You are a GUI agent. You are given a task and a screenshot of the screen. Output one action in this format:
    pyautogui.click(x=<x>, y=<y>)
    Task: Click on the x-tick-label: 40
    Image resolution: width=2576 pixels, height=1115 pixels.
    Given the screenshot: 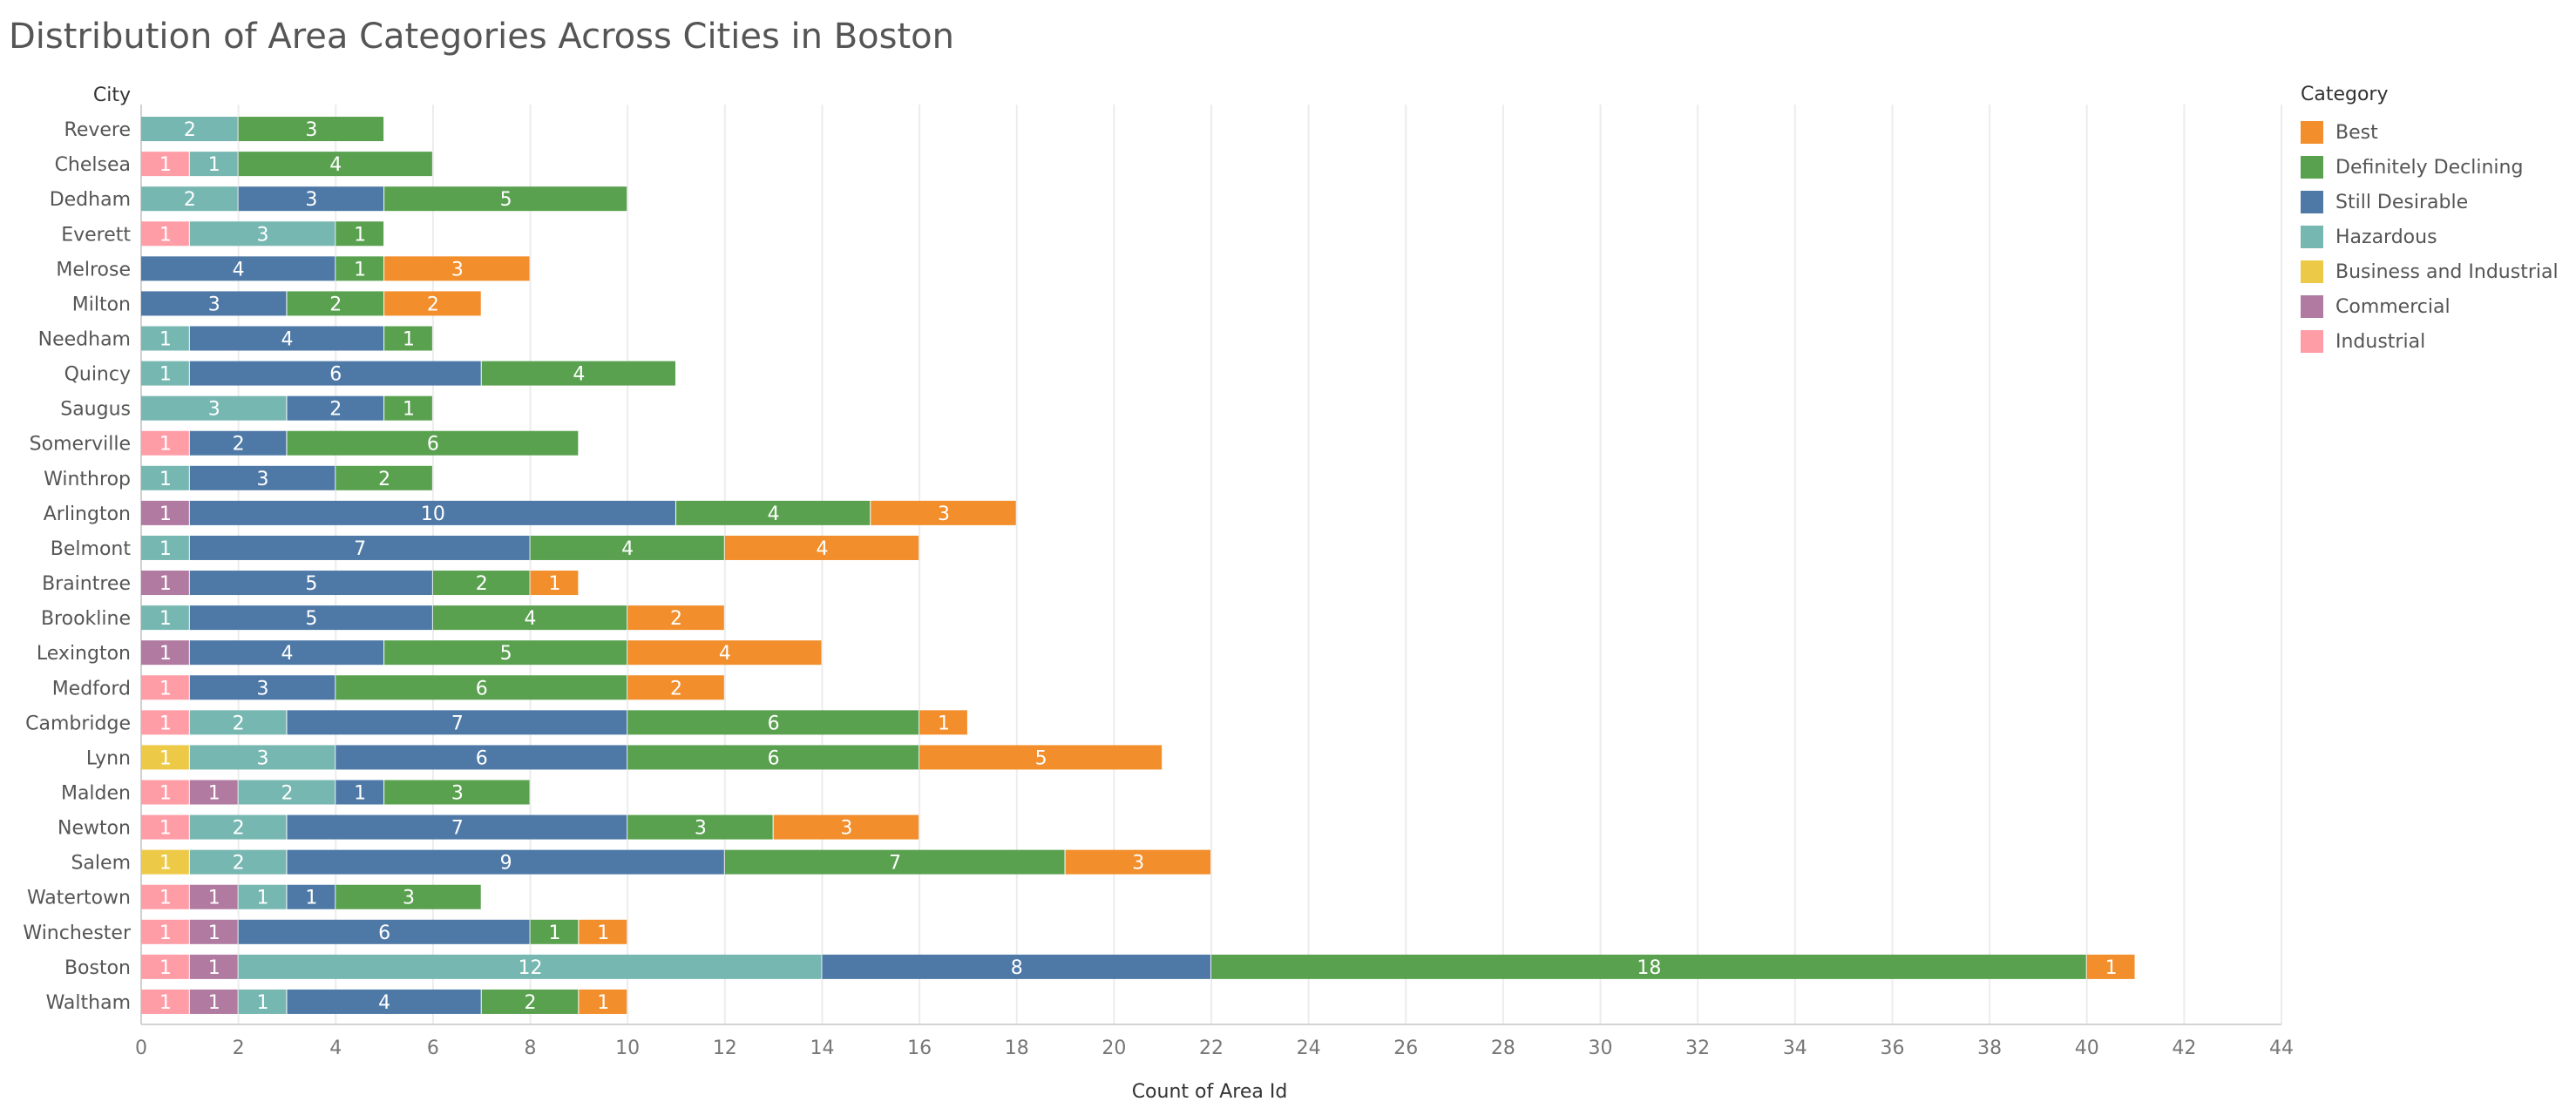 What is the action you would take?
    pyautogui.click(x=2087, y=1048)
    